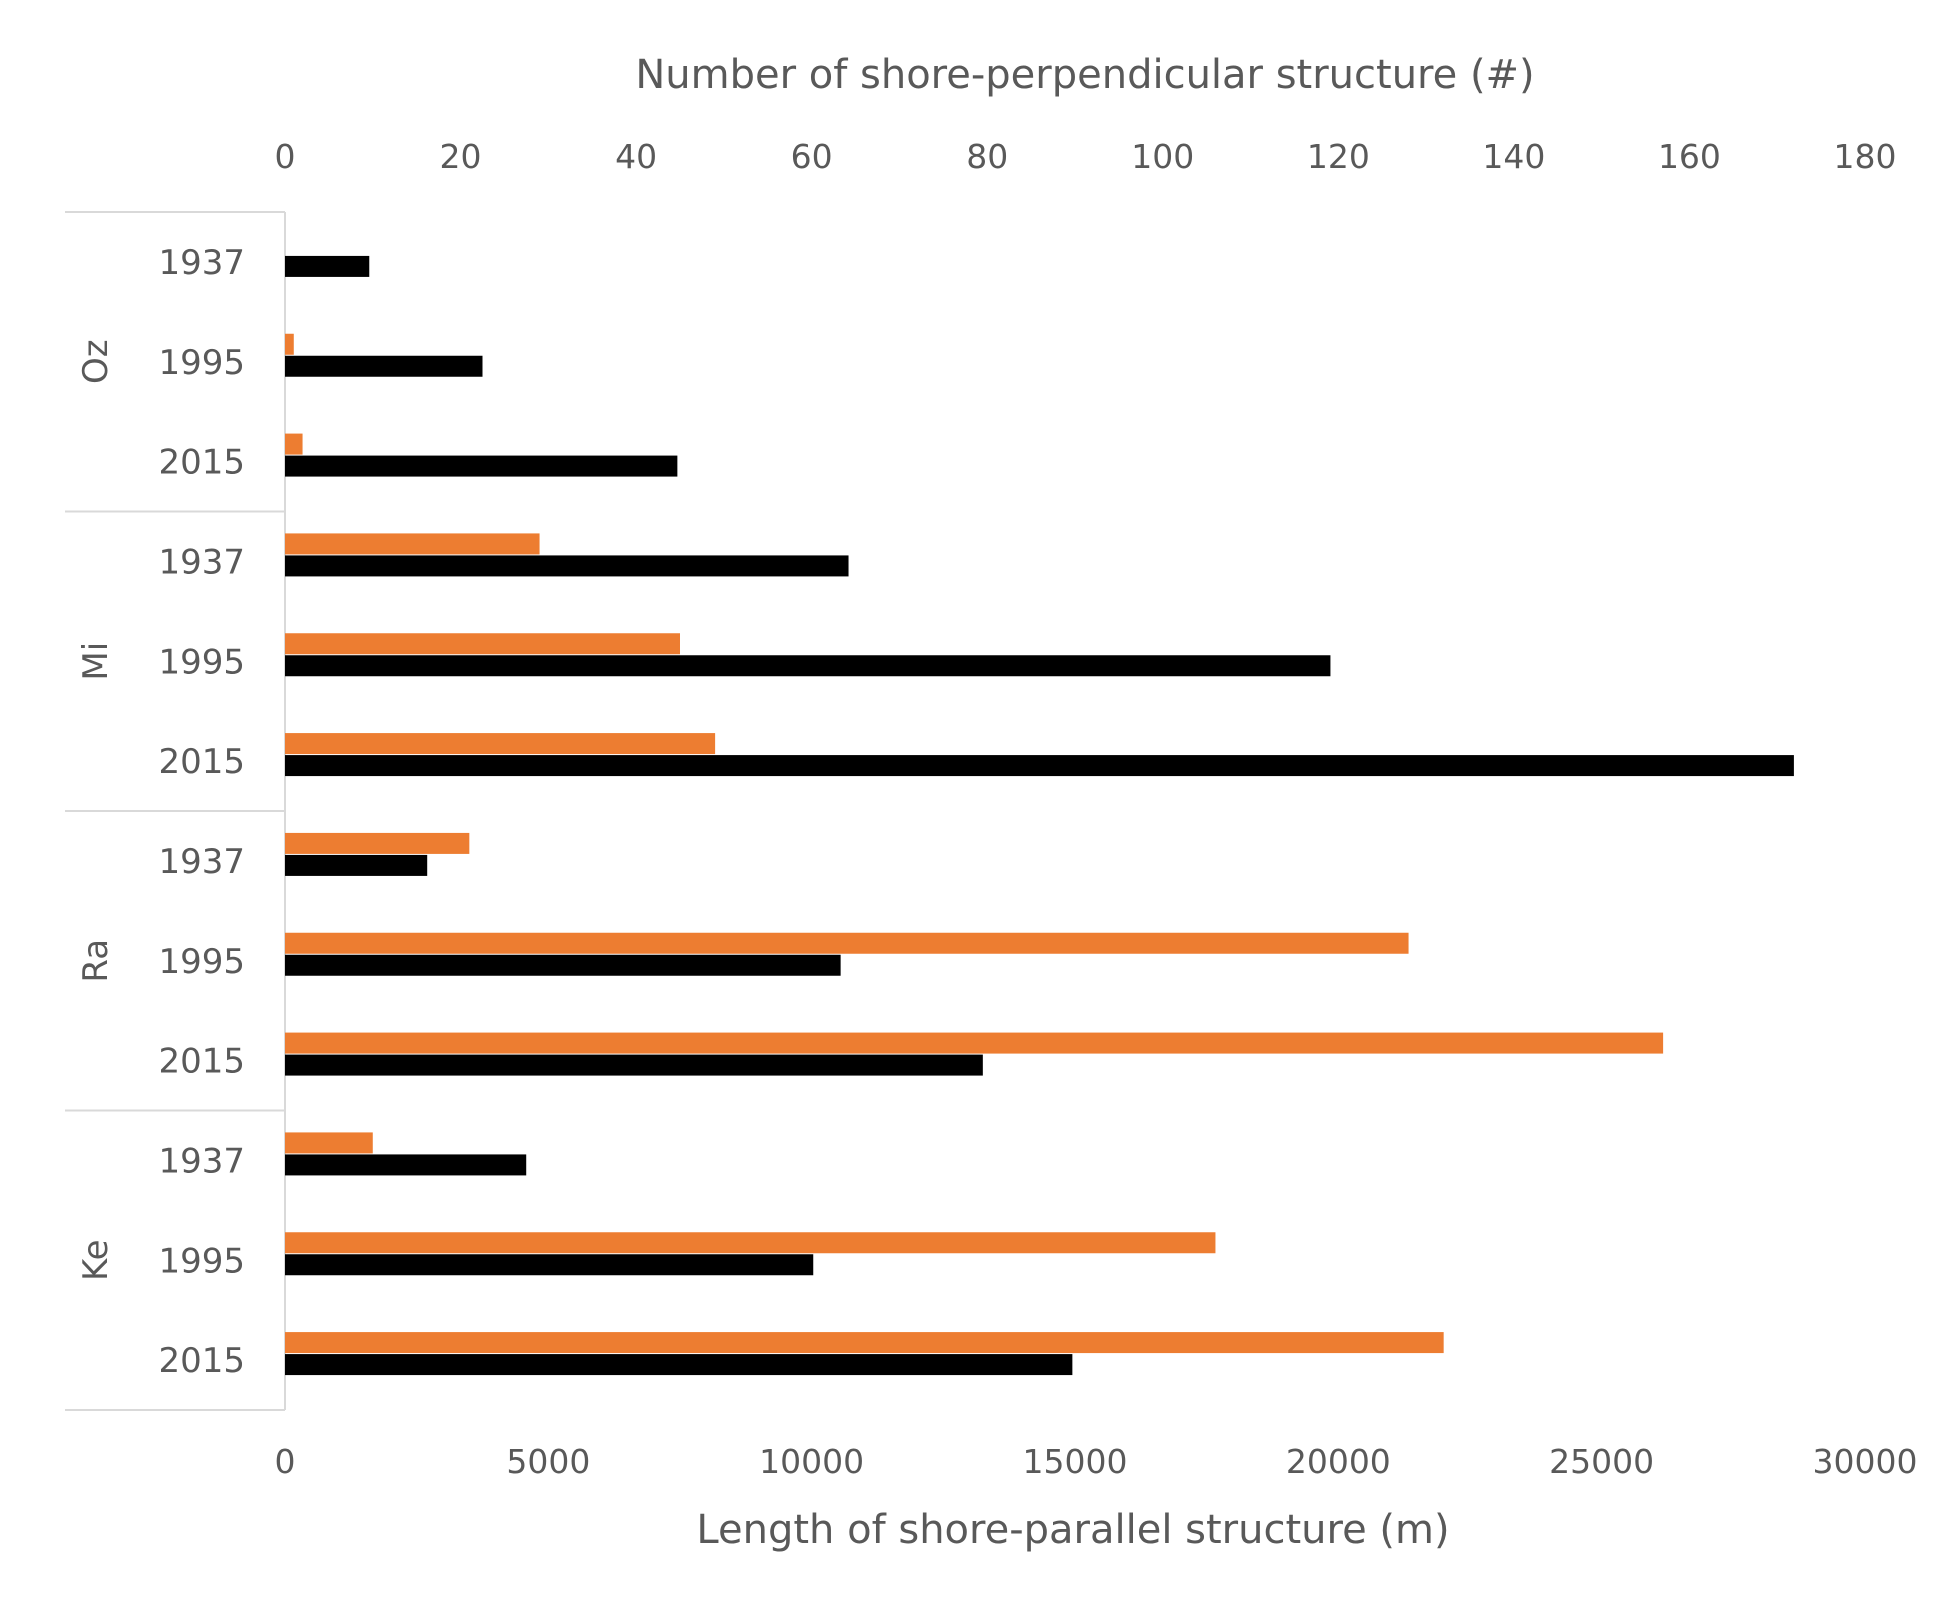 This screenshot has height=1619, width=1953. I want to click on top-tick-label: 20, so click(461, 156).